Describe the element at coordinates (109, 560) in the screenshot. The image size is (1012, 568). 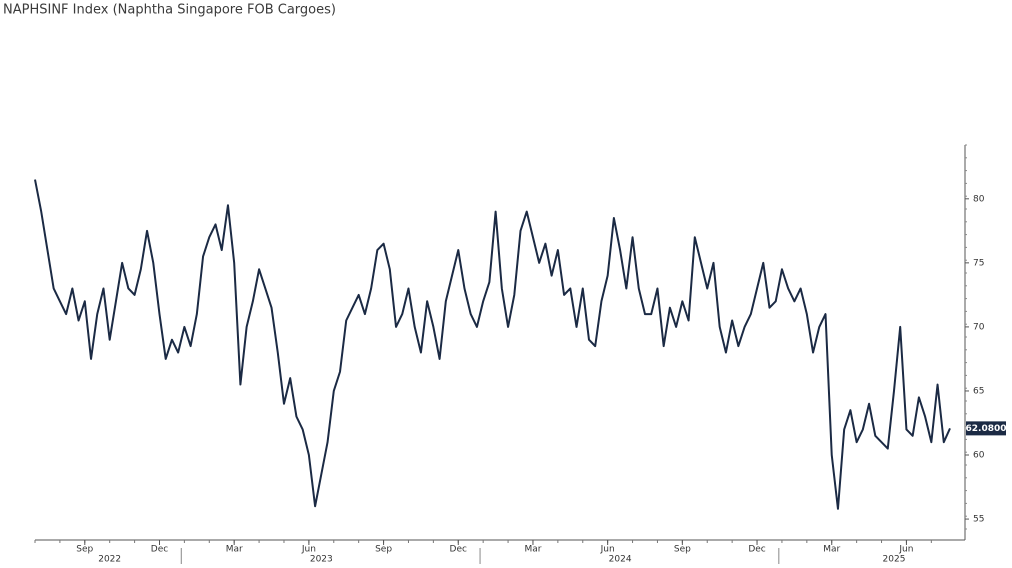
I see `year-label: 2022` at that location.